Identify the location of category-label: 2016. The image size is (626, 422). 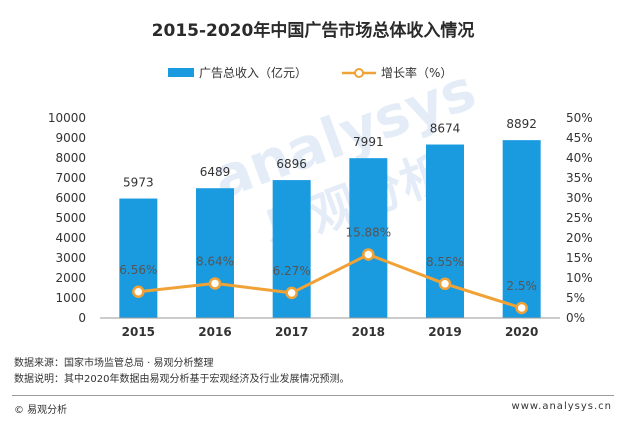
(214, 332).